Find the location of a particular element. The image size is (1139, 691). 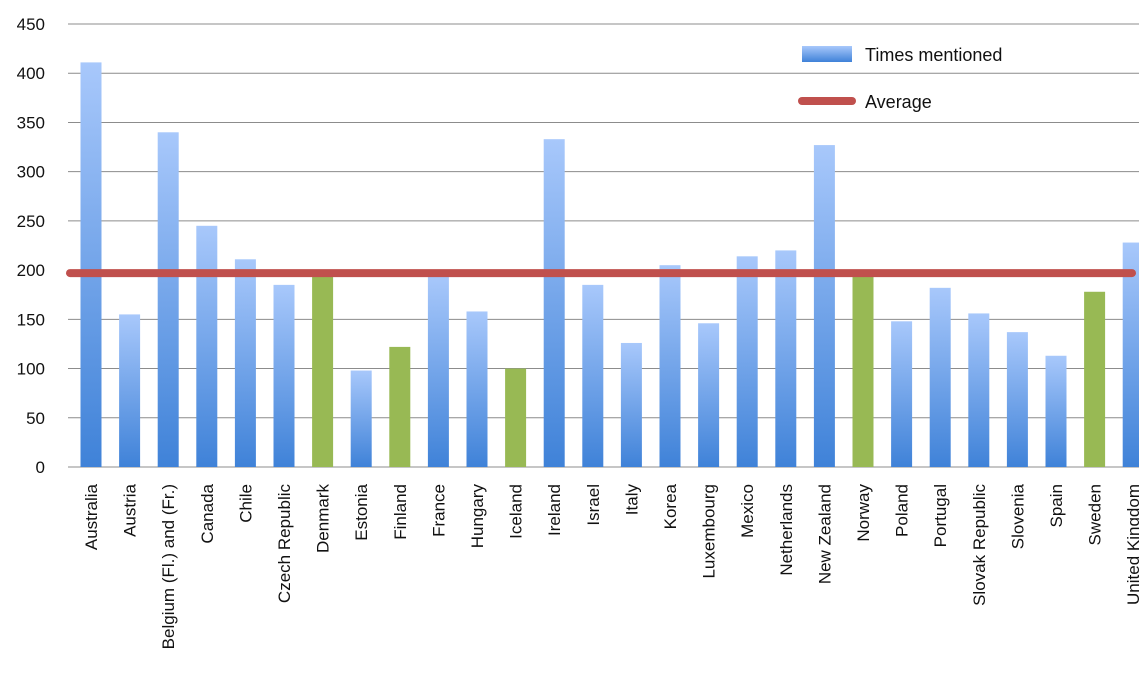

bar-slovenia is located at coordinates (1017, 399).